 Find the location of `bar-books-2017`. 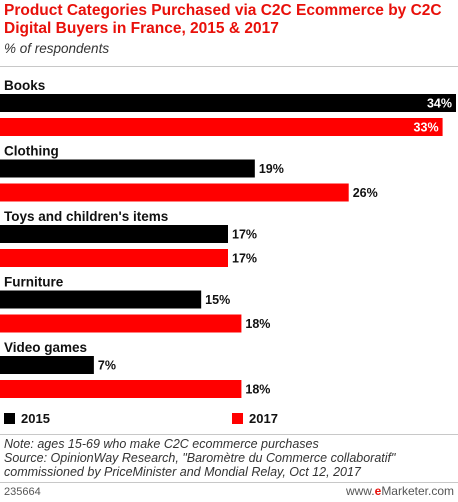

bar-books-2017 is located at coordinates (221, 127).